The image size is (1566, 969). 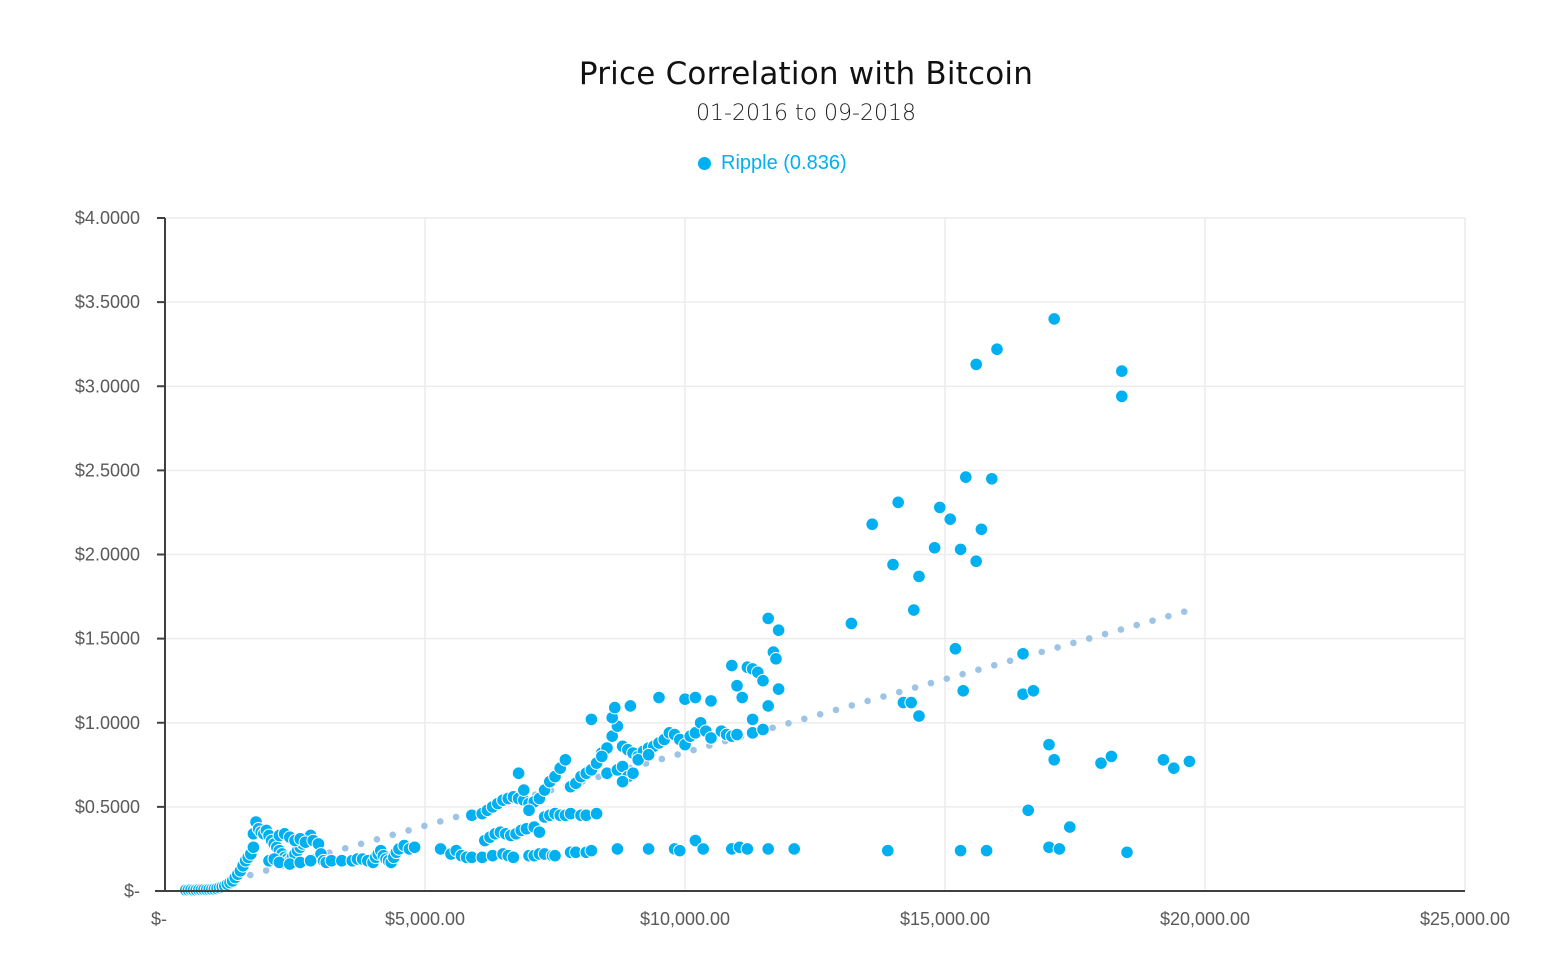 I want to click on x-tick-label: $10,000.00, so click(x=685, y=919).